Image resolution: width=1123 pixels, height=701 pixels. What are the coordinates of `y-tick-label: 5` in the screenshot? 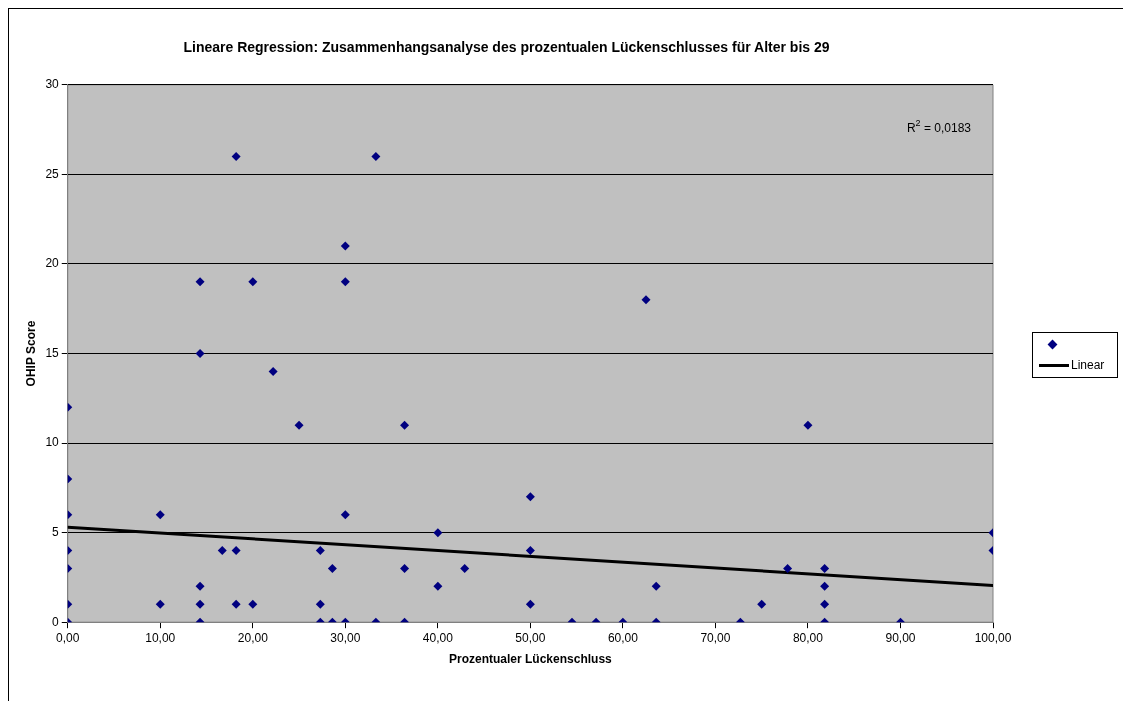 It's located at (56, 531).